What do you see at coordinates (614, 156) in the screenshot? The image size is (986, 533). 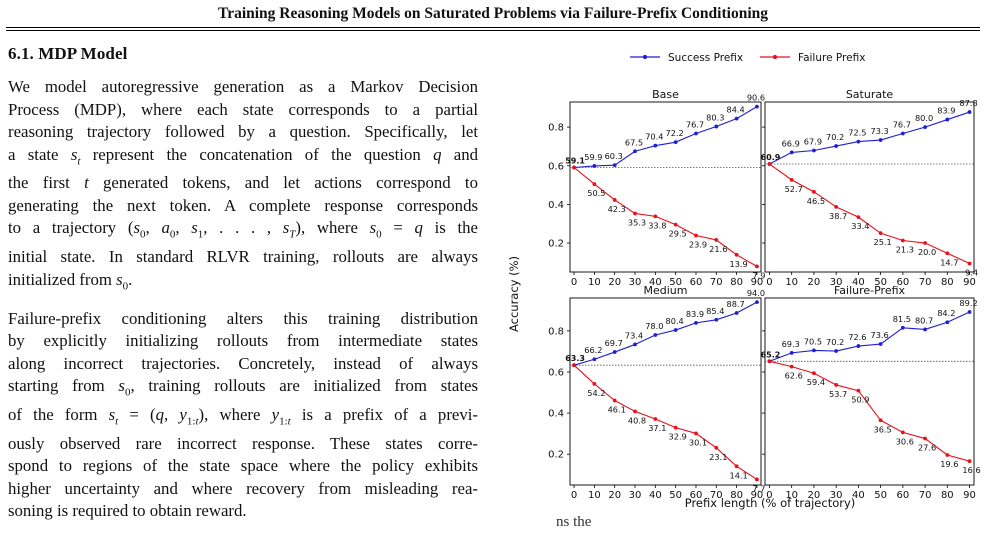 I see `data-label: 60.3` at bounding box center [614, 156].